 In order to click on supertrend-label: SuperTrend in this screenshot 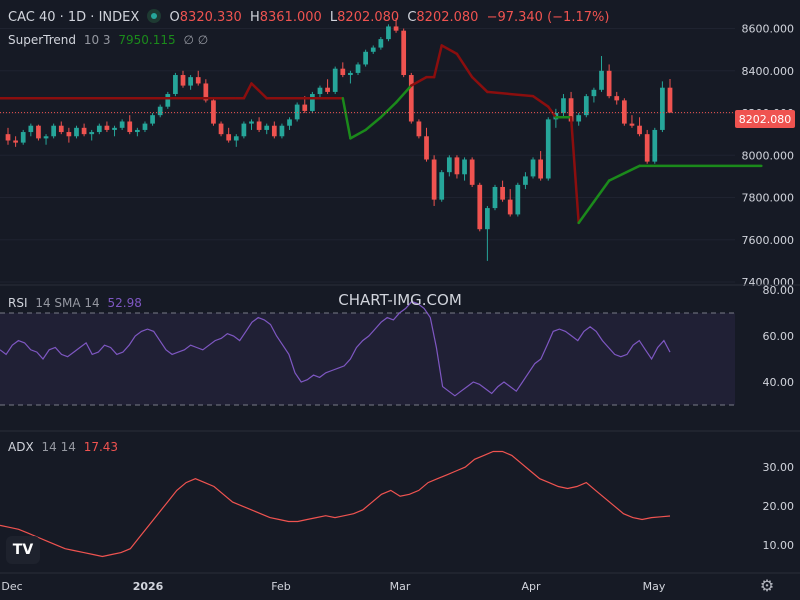, I will do `click(42, 40)`.